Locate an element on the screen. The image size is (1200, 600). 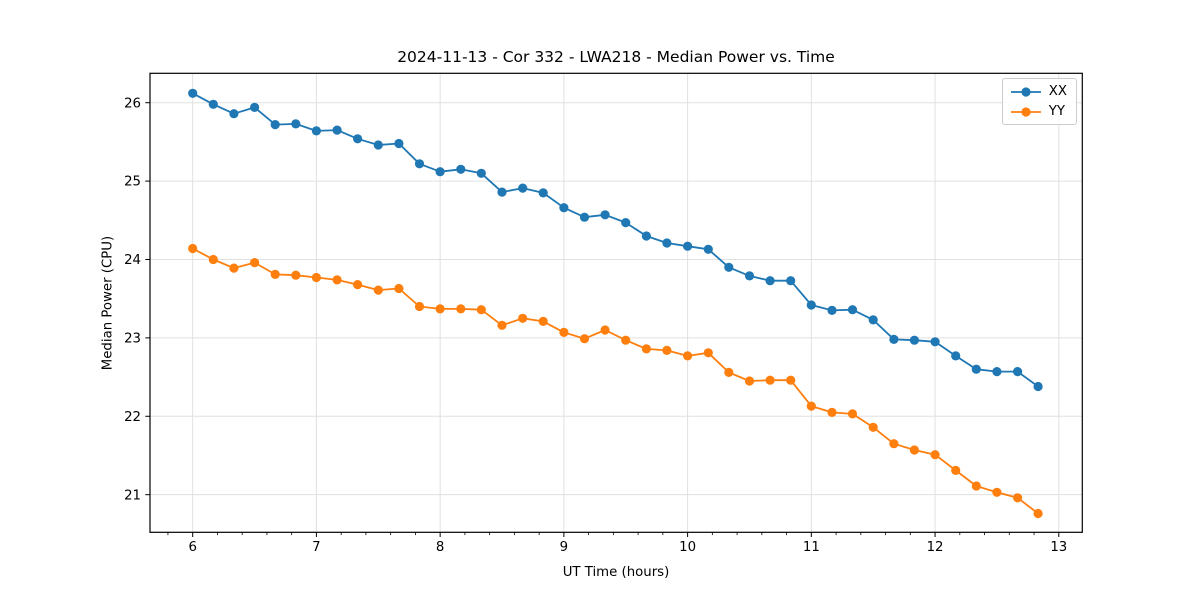
line-marker-icon is located at coordinates (1025, 91).